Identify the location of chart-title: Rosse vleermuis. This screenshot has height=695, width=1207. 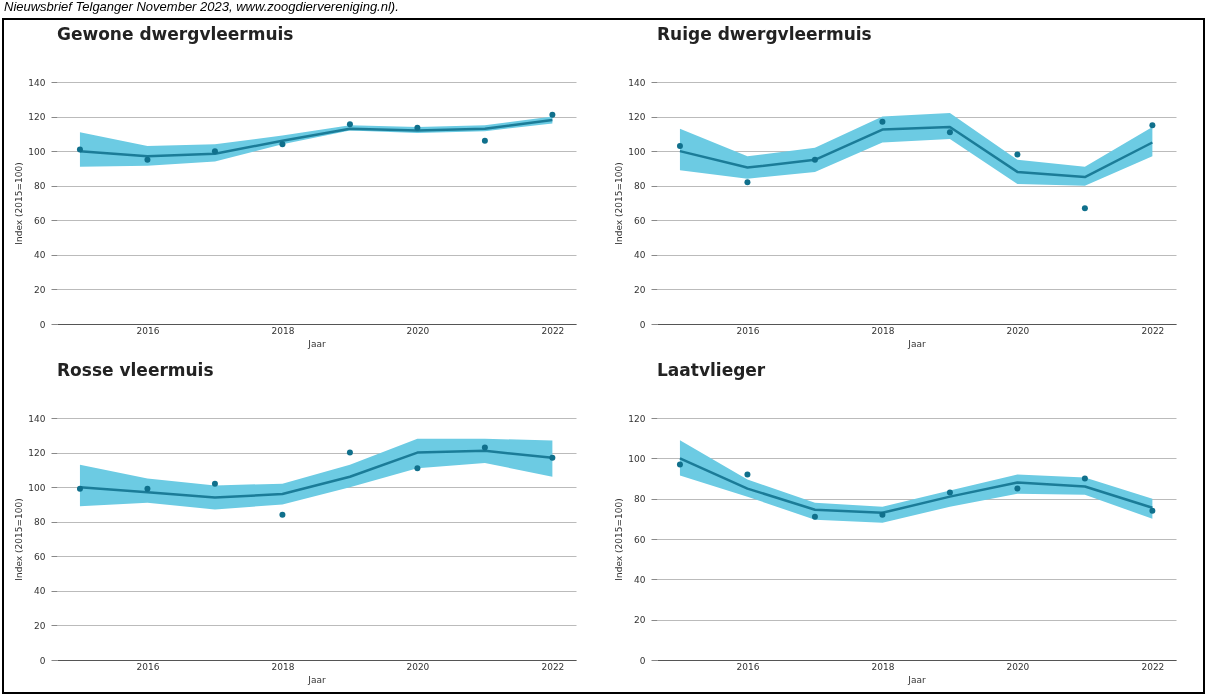
(135, 370).